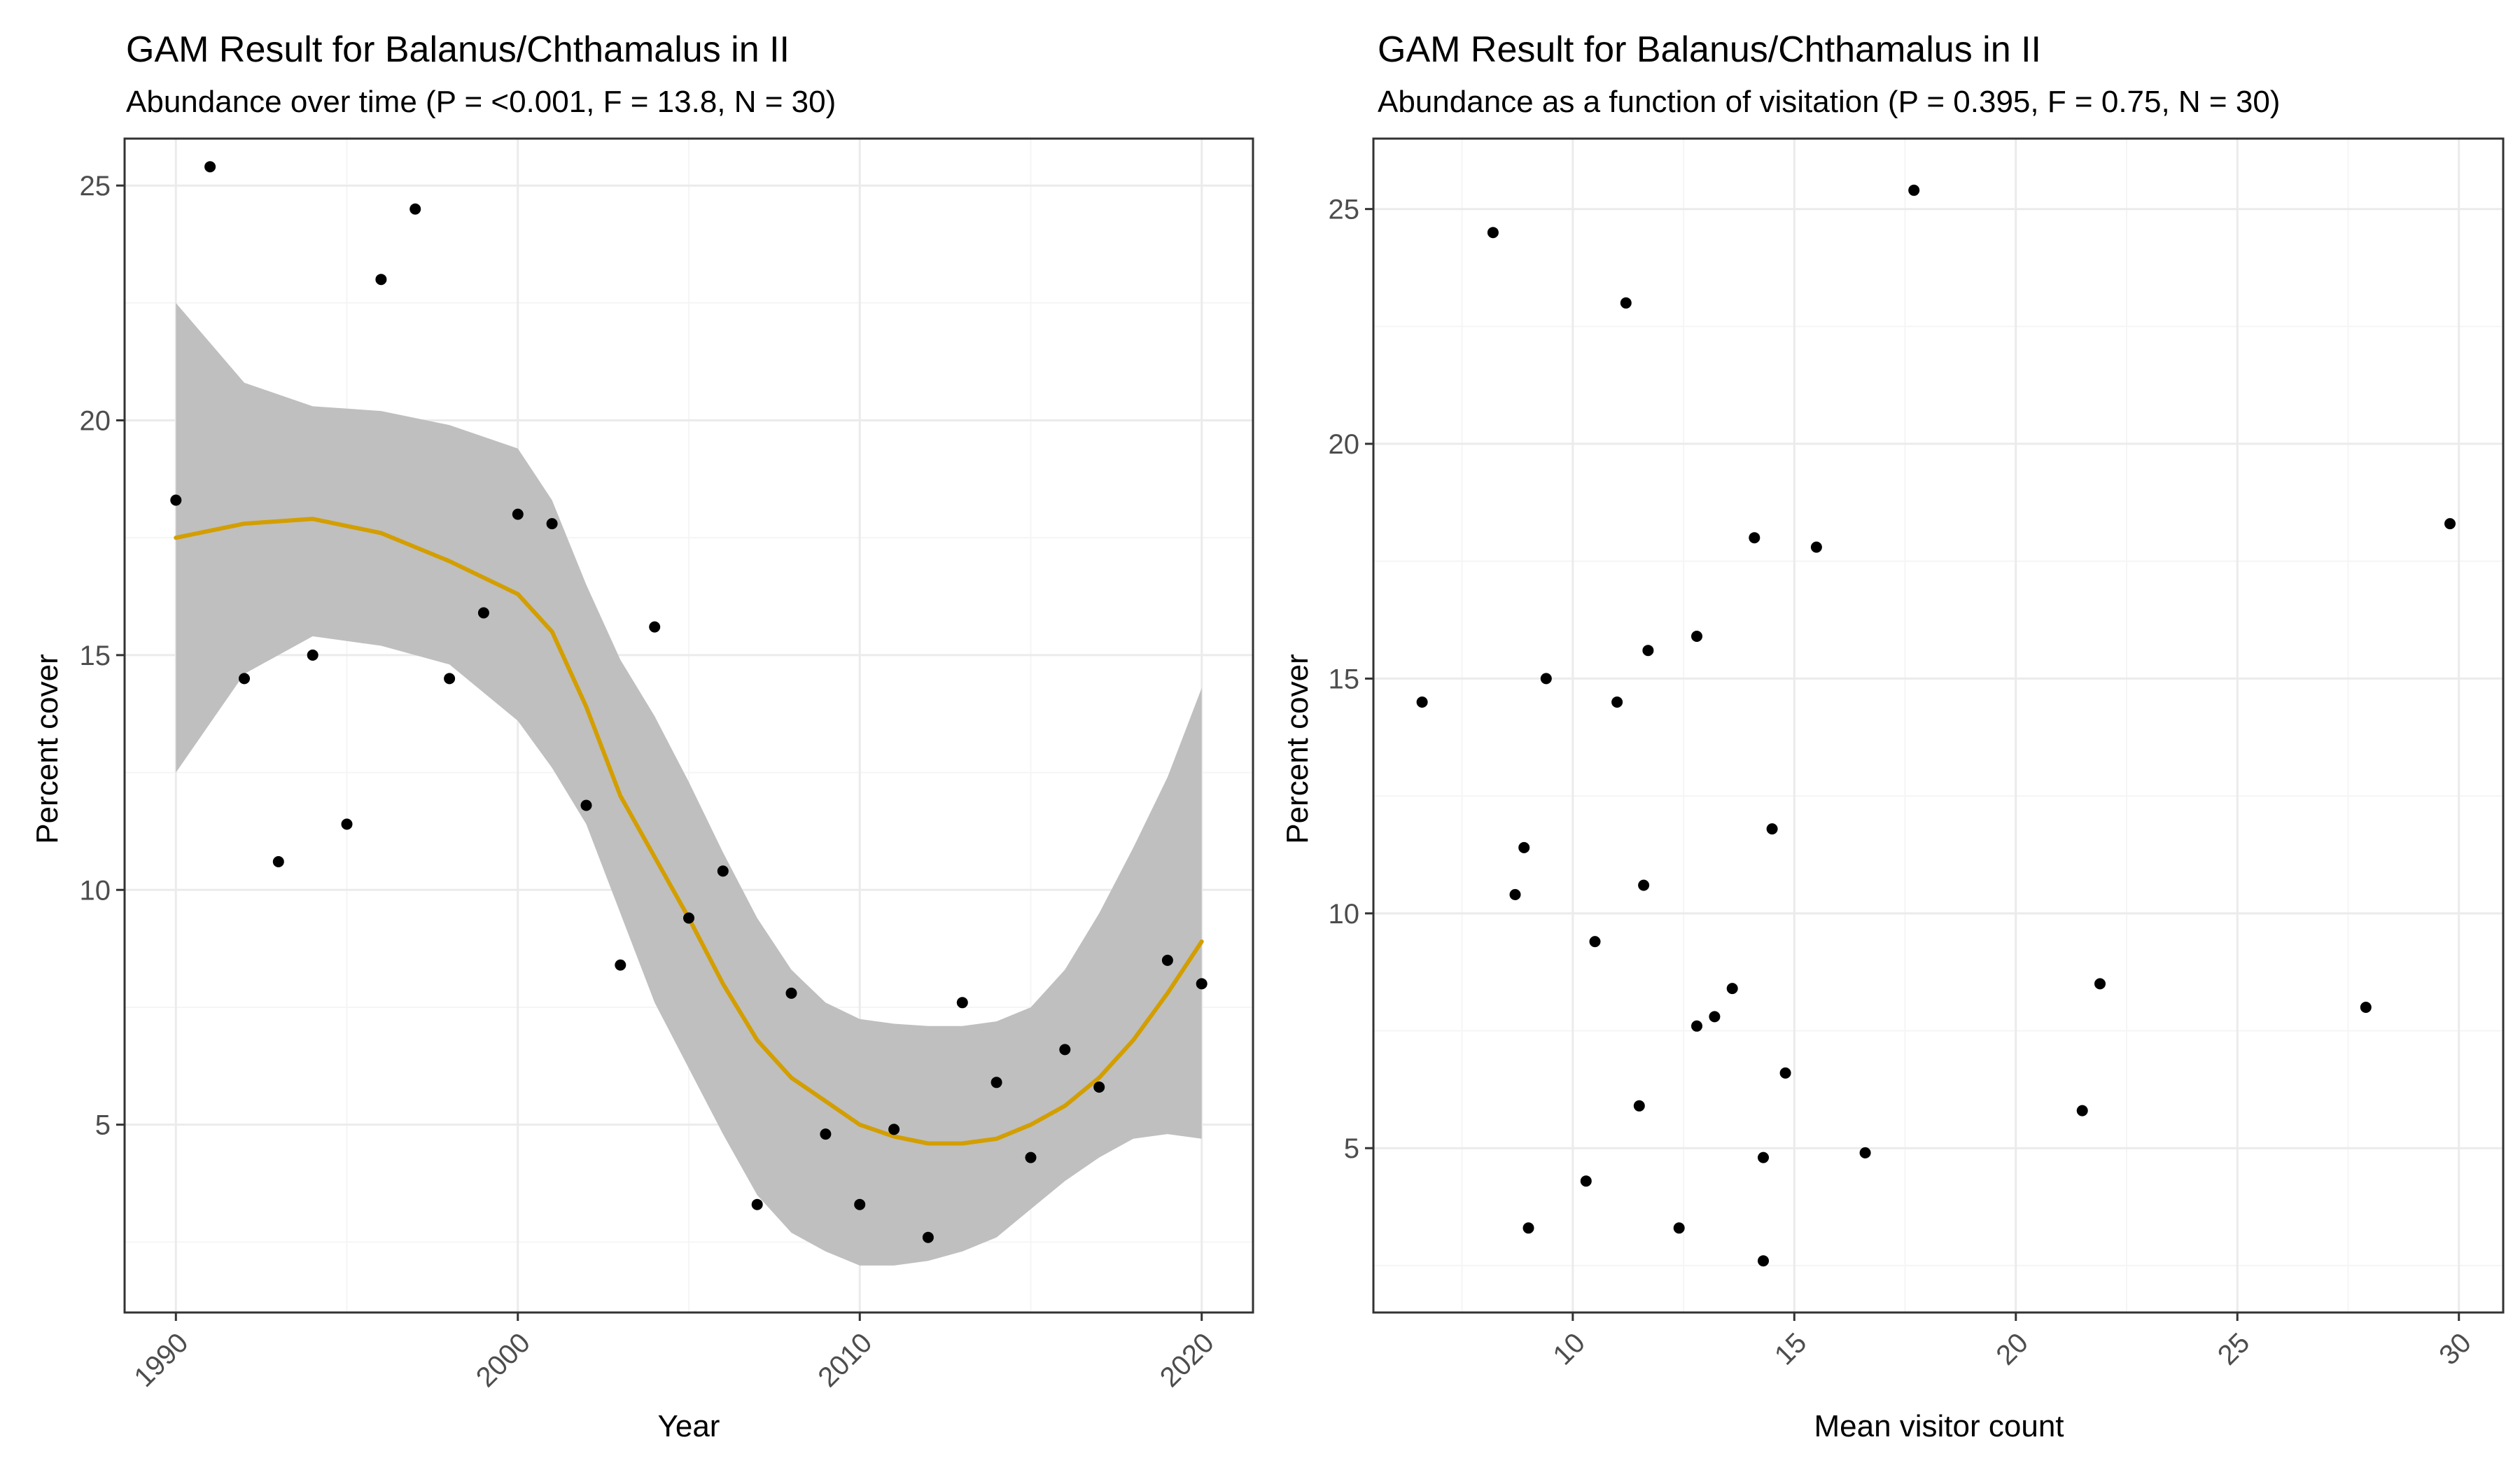  Describe the element at coordinates (1344, 679) in the screenshot. I see `visitation-y-tick-label: 15` at that location.